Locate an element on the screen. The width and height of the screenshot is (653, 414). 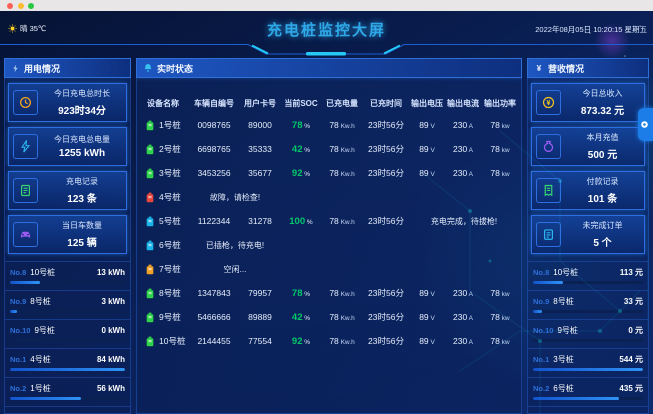
rank-item-row: No.2 6号桩 435 元 is located at coordinates (588, 388).